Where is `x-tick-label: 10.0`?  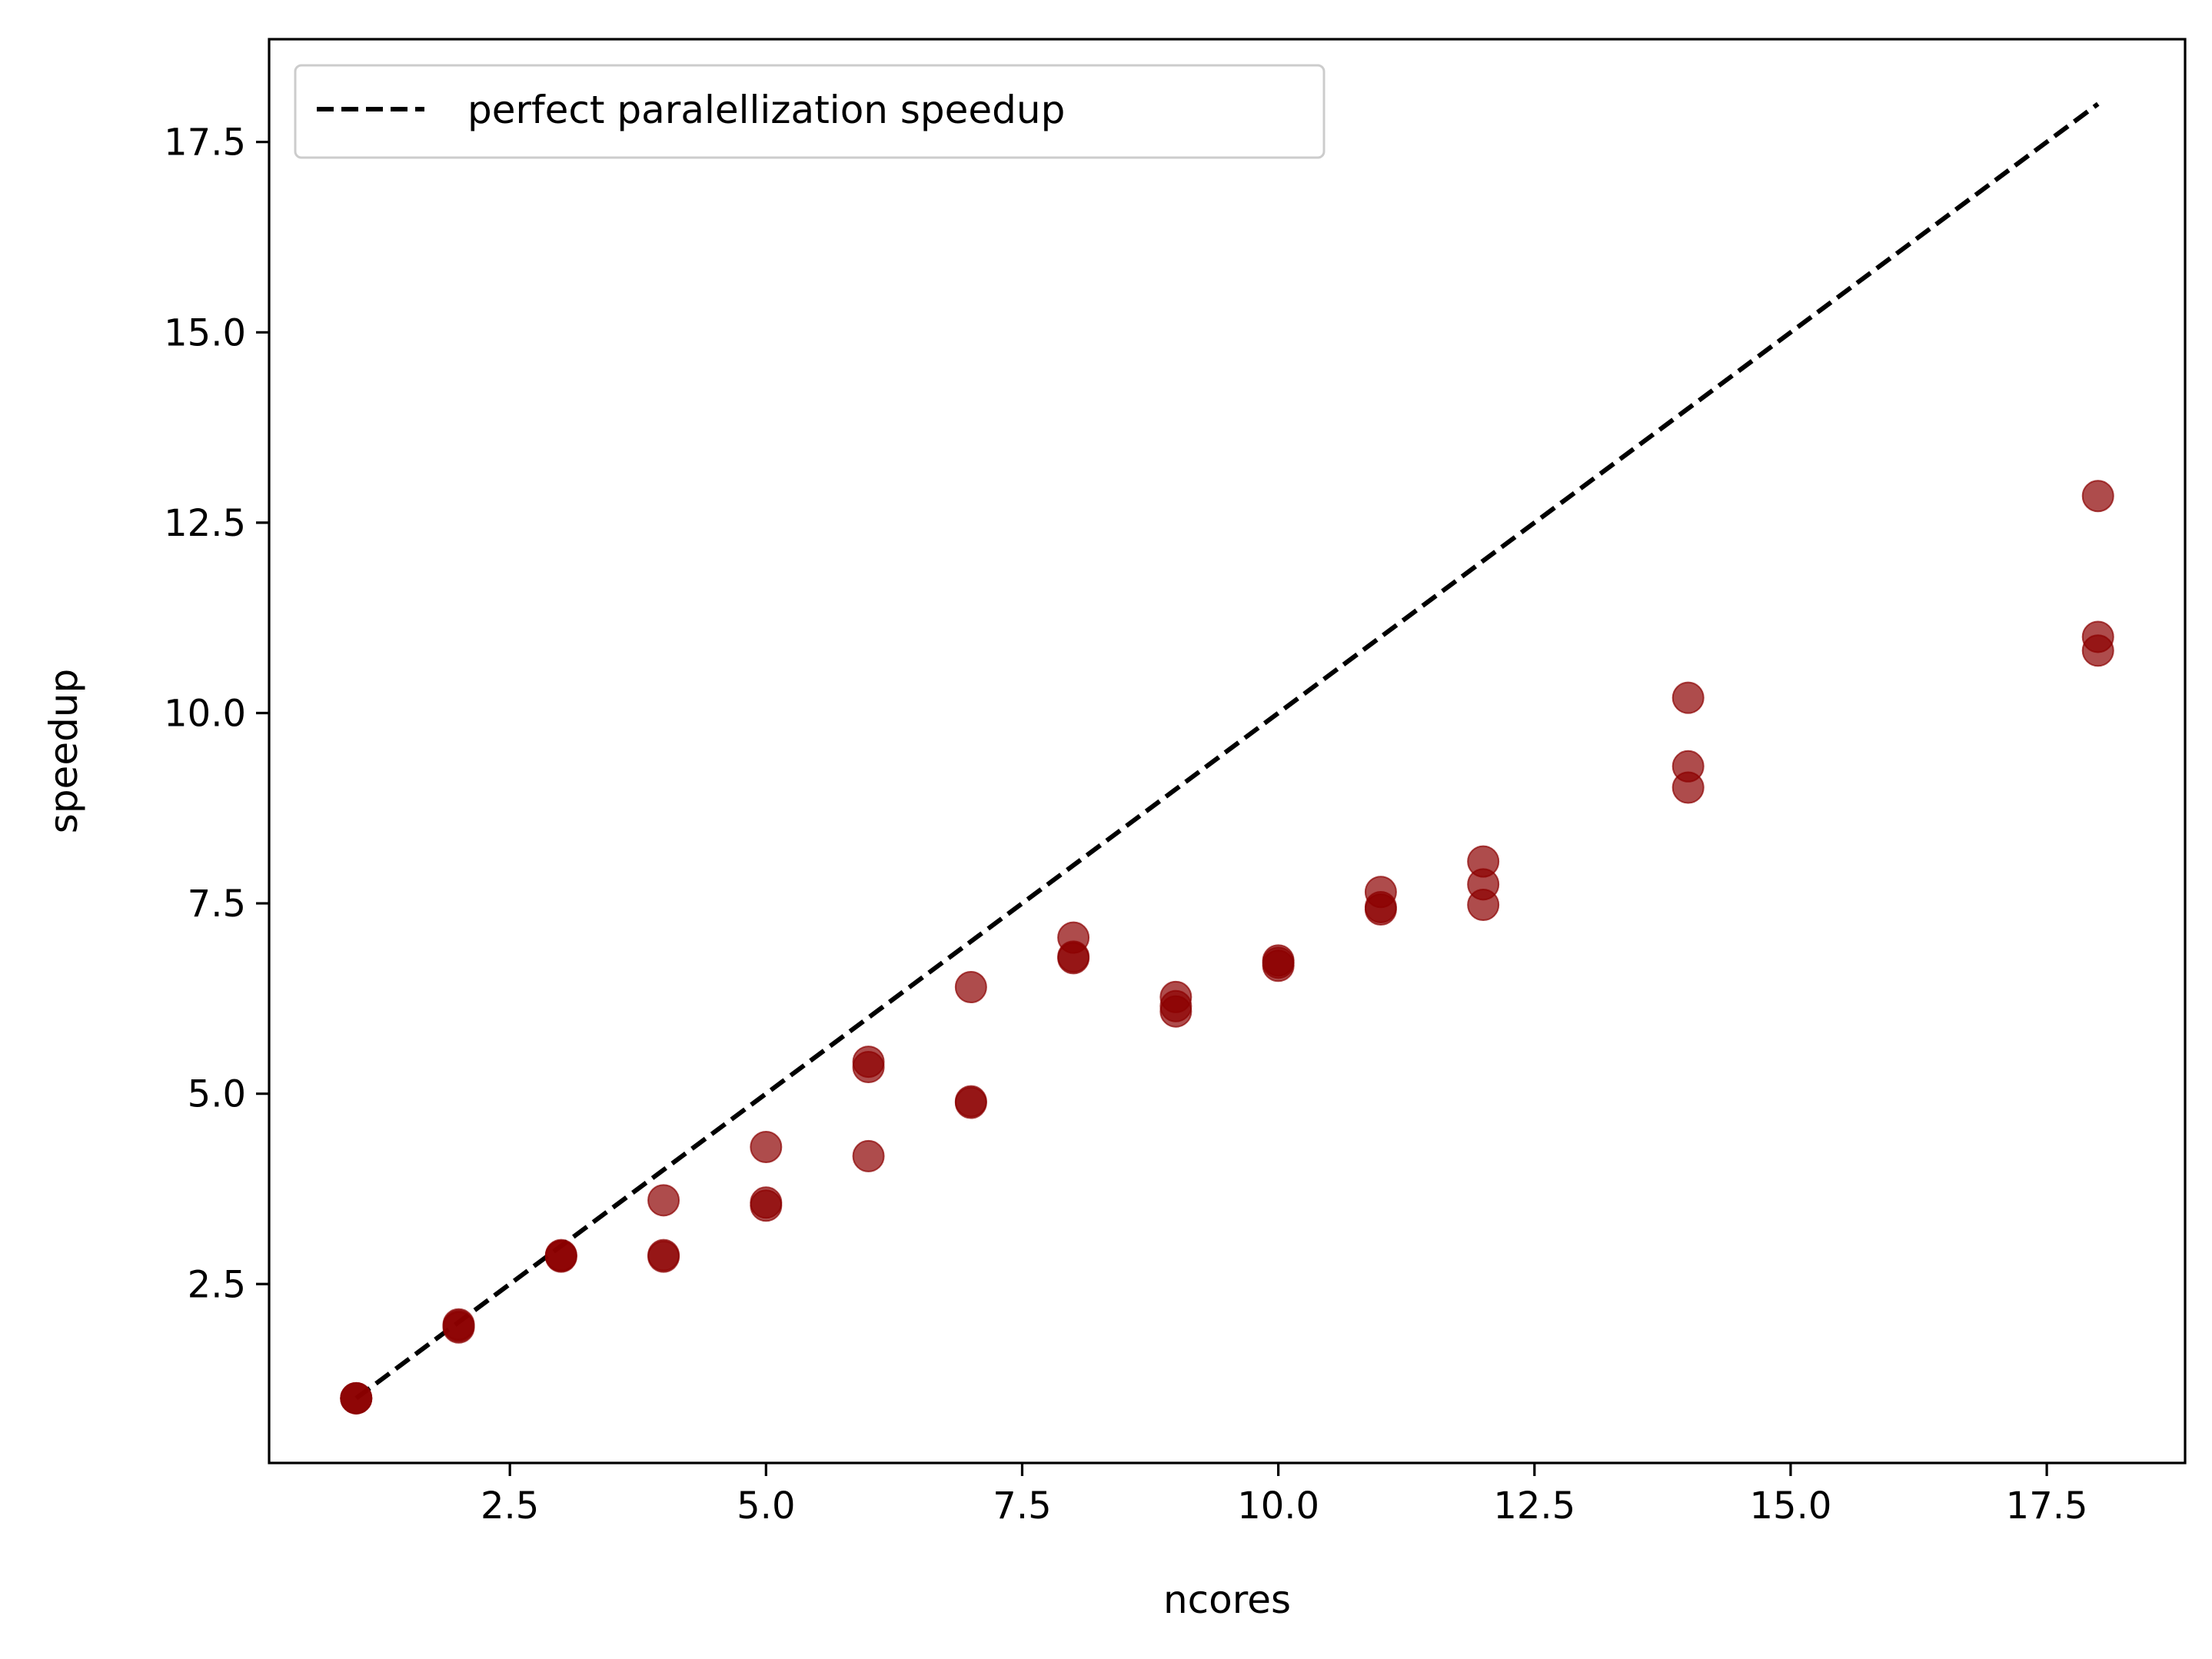
x-tick-label: 10.0 is located at coordinates (1278, 1506).